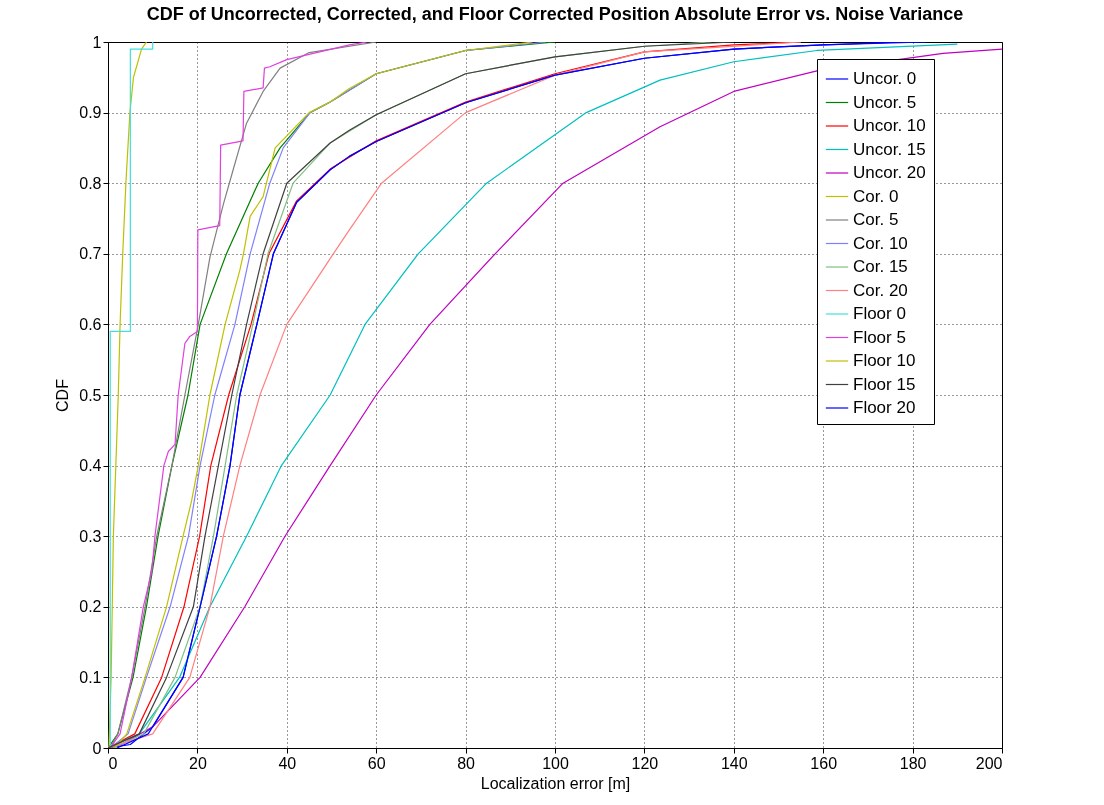  I want to click on x-tick-label: 180, so click(913, 763).